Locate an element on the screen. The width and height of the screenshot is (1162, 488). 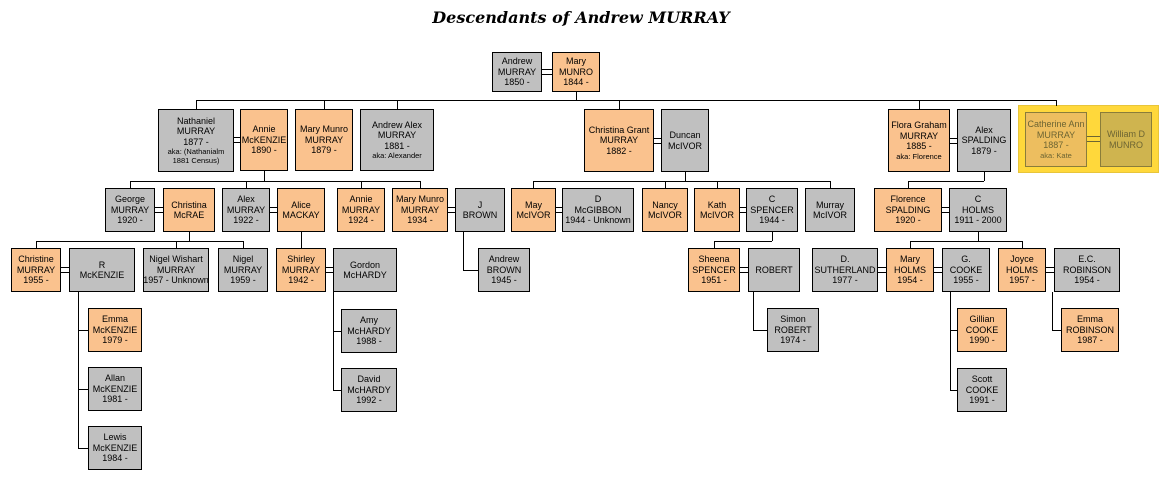
person-text: 1957 - is located at coordinates (1022, 280).